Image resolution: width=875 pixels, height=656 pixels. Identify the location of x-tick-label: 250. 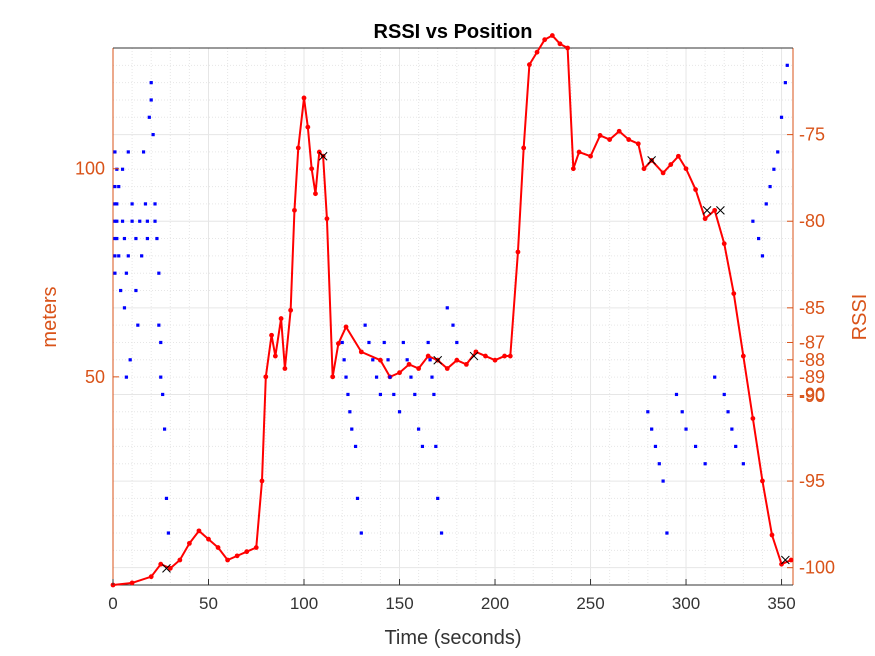
(590, 603).